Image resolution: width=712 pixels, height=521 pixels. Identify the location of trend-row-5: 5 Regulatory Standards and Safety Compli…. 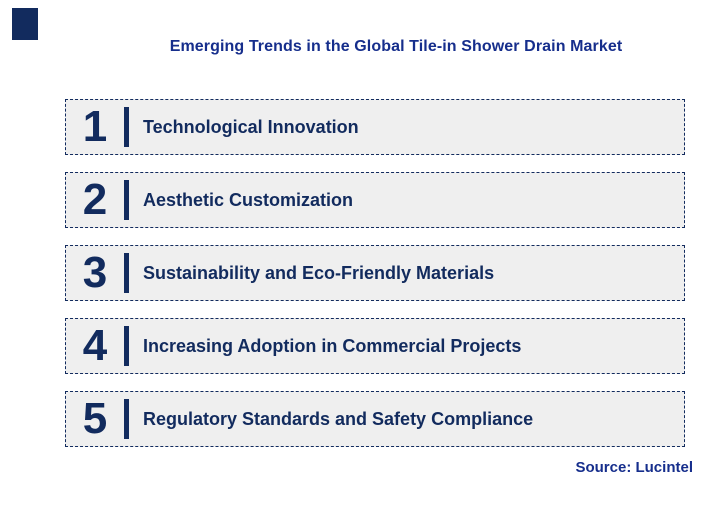
(375, 419).